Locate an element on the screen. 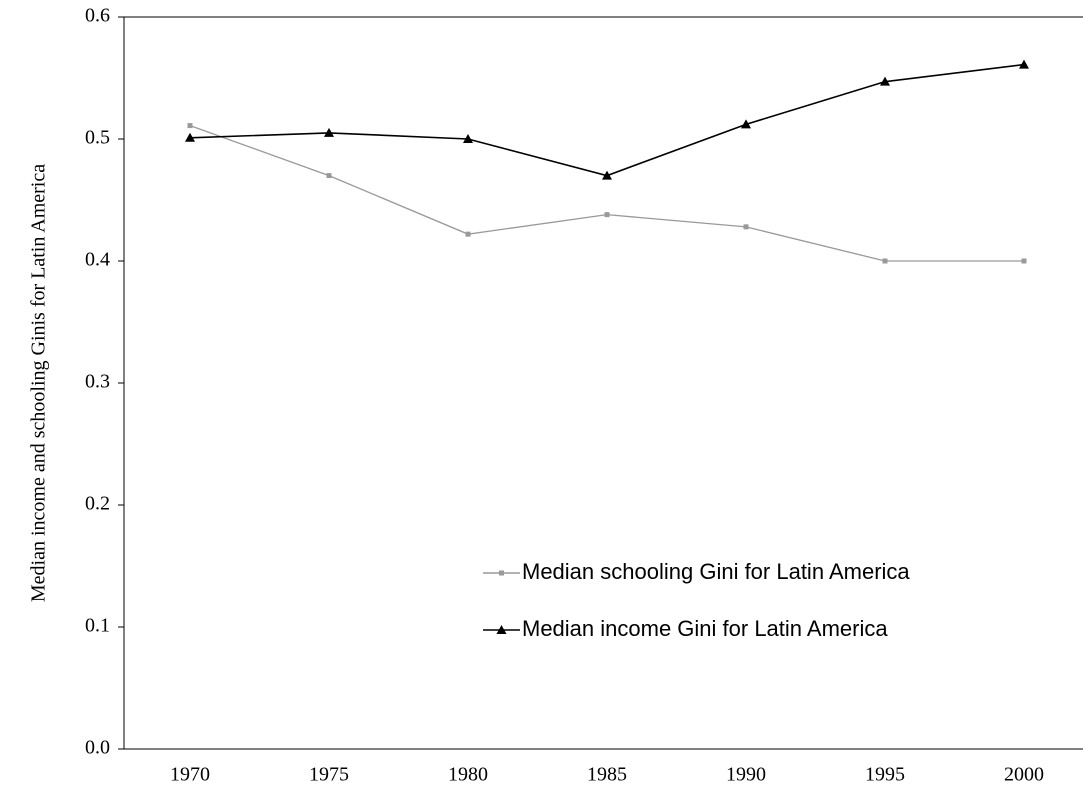 The image size is (1083, 802). y-tick-label: 0.5 is located at coordinates (97, 138).